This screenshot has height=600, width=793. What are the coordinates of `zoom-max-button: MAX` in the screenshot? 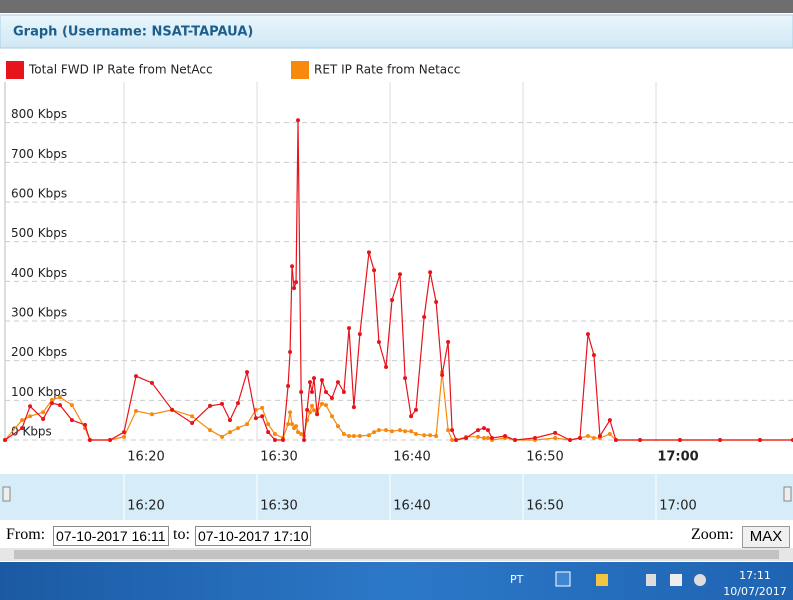 It's located at (766, 537).